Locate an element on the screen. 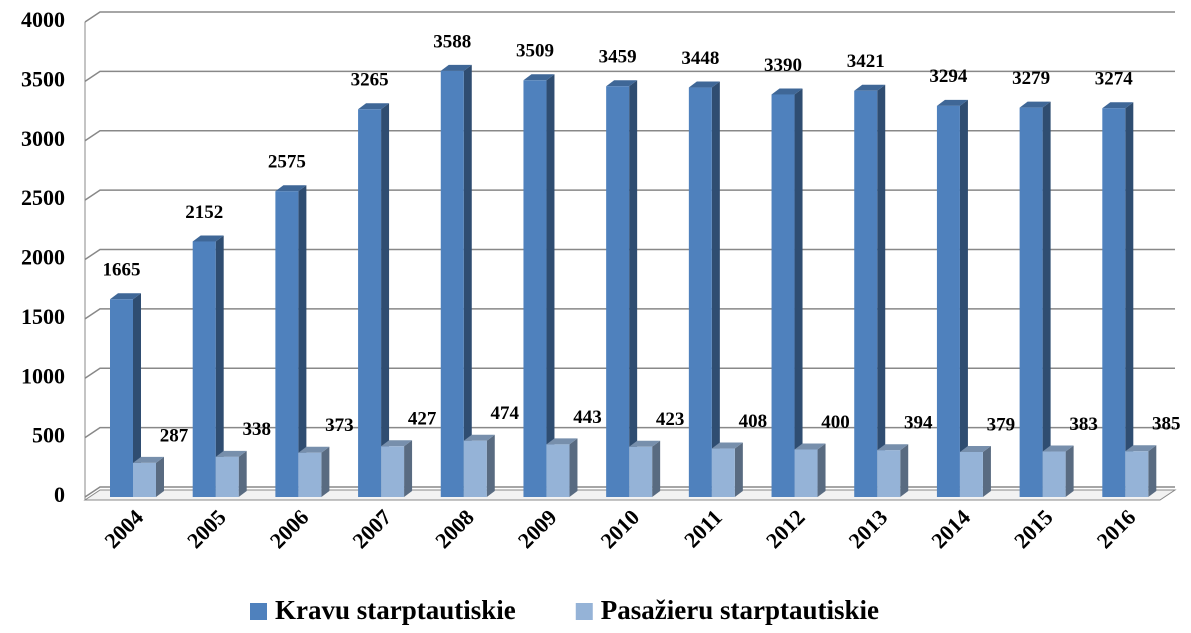 The height and width of the screenshot is (633, 1191). value-label: 3421 is located at coordinates (866, 61).